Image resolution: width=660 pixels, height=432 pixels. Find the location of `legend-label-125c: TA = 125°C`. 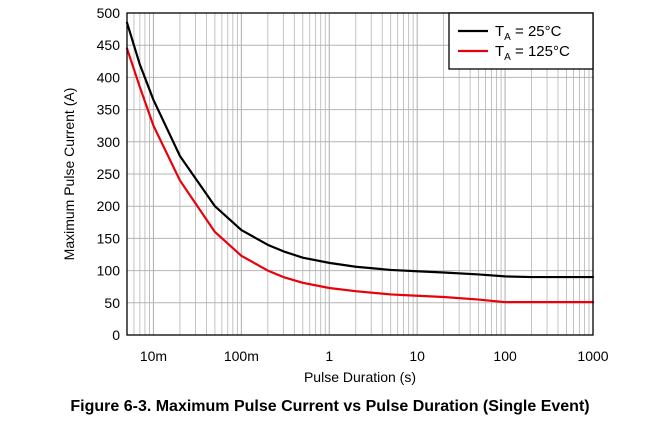

legend-label-125c: TA = 125°C is located at coordinates (532, 53).